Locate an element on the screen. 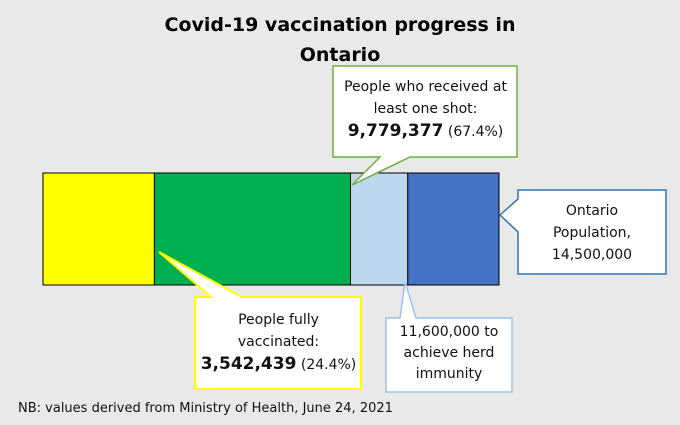 The image size is (680, 425). bar-segment-population is located at coordinates (453, 229).